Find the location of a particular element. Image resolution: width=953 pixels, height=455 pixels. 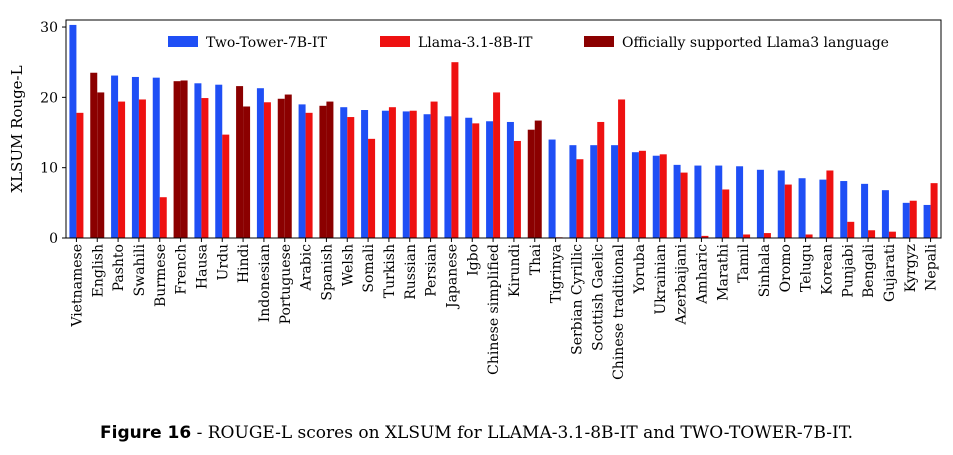

x-tick-label-french: French is located at coordinates (182, 269).